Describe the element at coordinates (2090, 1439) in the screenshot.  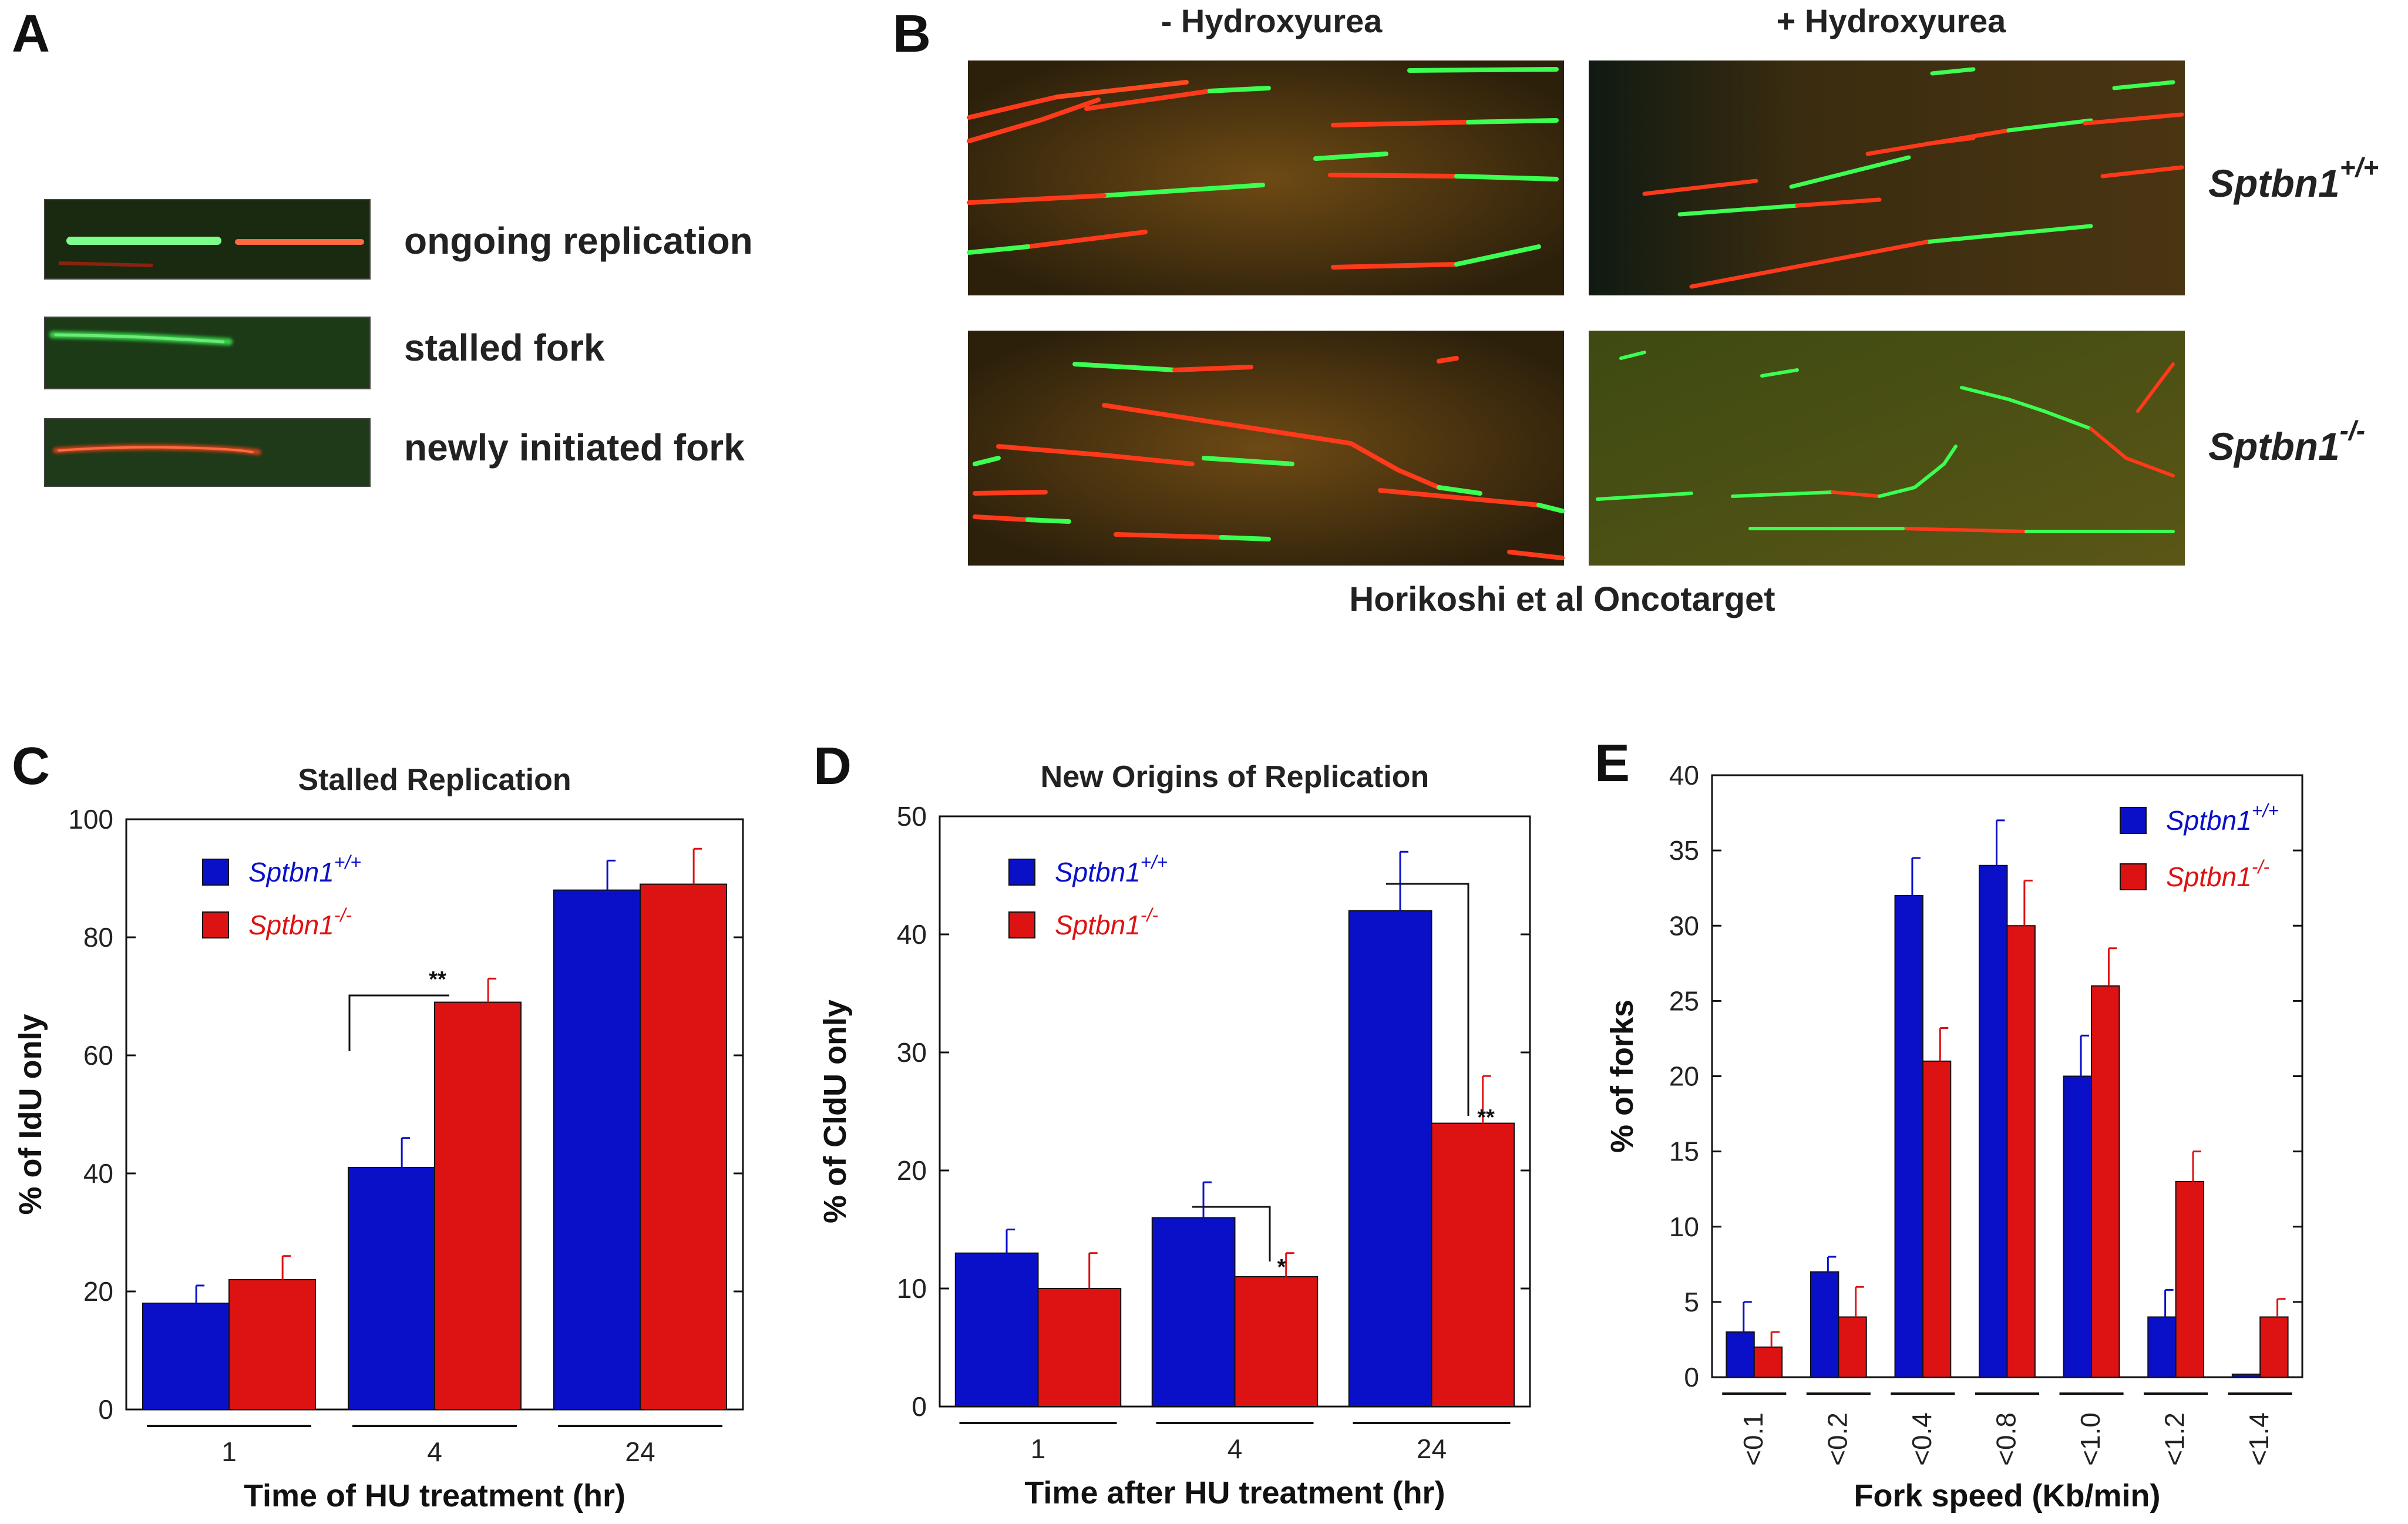
I see `x-tick-label: <1.0` at that location.